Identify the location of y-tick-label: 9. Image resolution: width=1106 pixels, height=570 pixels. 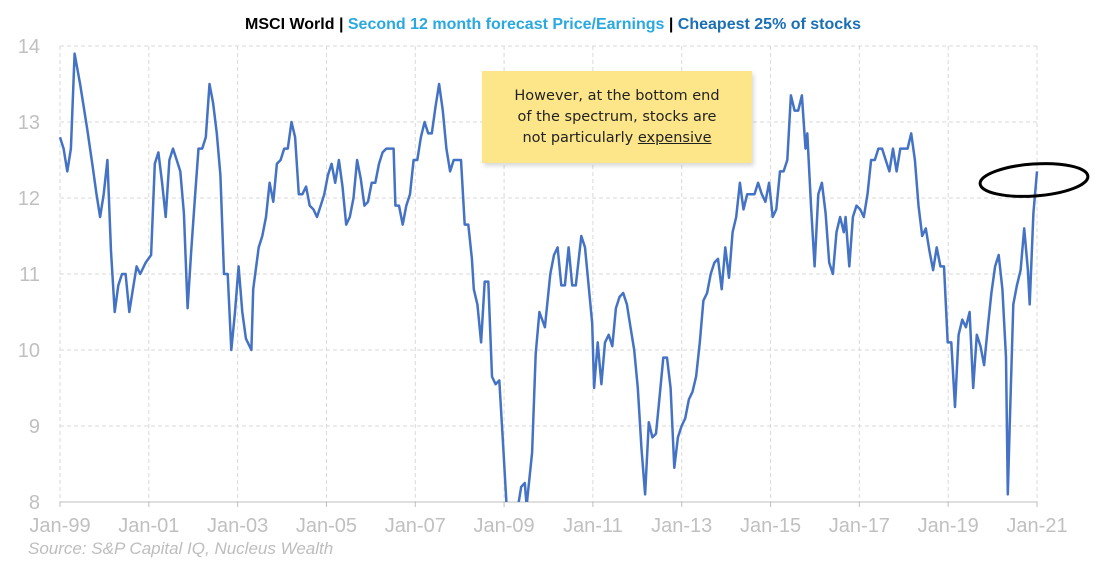
(34, 427).